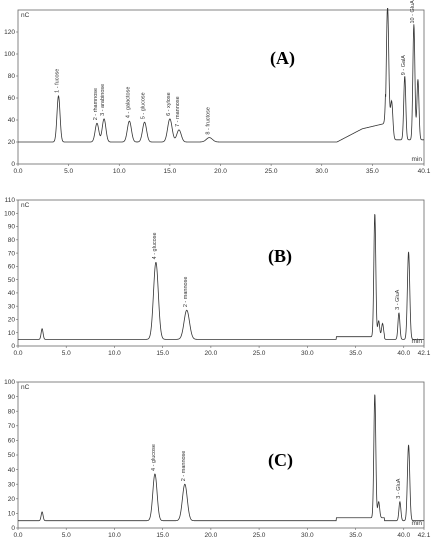 This screenshot has height=550, width=433. What do you see at coordinates (413, 12) in the screenshot?
I see `peak-label: 10 - GluA` at bounding box center [413, 12].